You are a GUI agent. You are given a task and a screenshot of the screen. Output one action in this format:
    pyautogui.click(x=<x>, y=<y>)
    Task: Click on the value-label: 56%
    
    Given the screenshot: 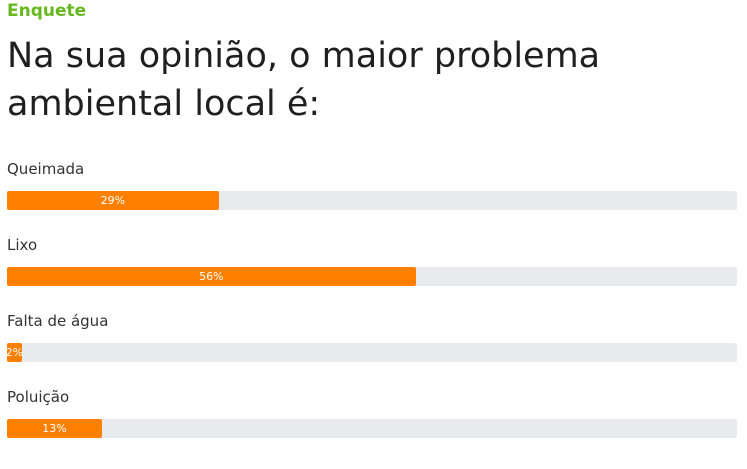 What is the action you would take?
    pyautogui.click(x=211, y=276)
    